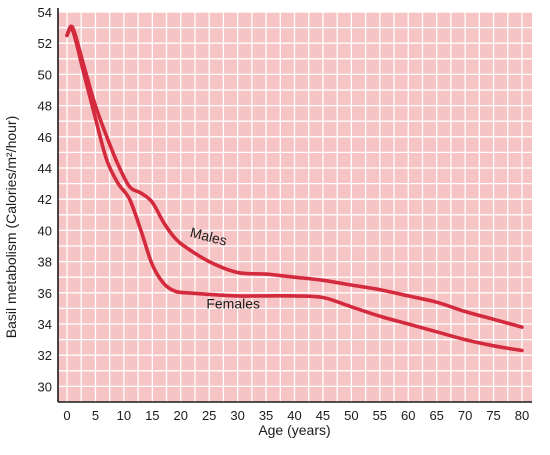  I want to click on y-tick-label: 34, so click(45, 324).